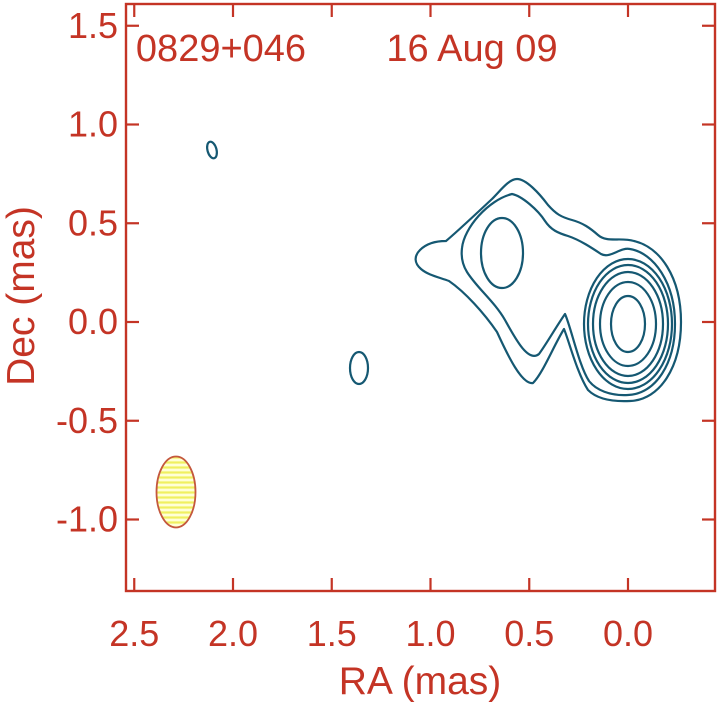  What do you see at coordinates (628, 633) in the screenshot?
I see `x-tick-label: 0.0` at bounding box center [628, 633].